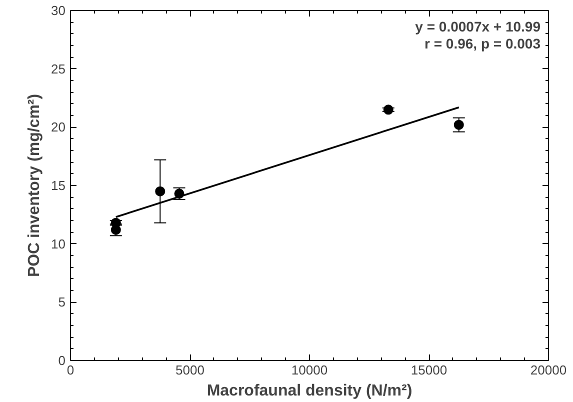  What do you see at coordinates (62, 360) in the screenshot?
I see `y-tick-label: 0` at bounding box center [62, 360].